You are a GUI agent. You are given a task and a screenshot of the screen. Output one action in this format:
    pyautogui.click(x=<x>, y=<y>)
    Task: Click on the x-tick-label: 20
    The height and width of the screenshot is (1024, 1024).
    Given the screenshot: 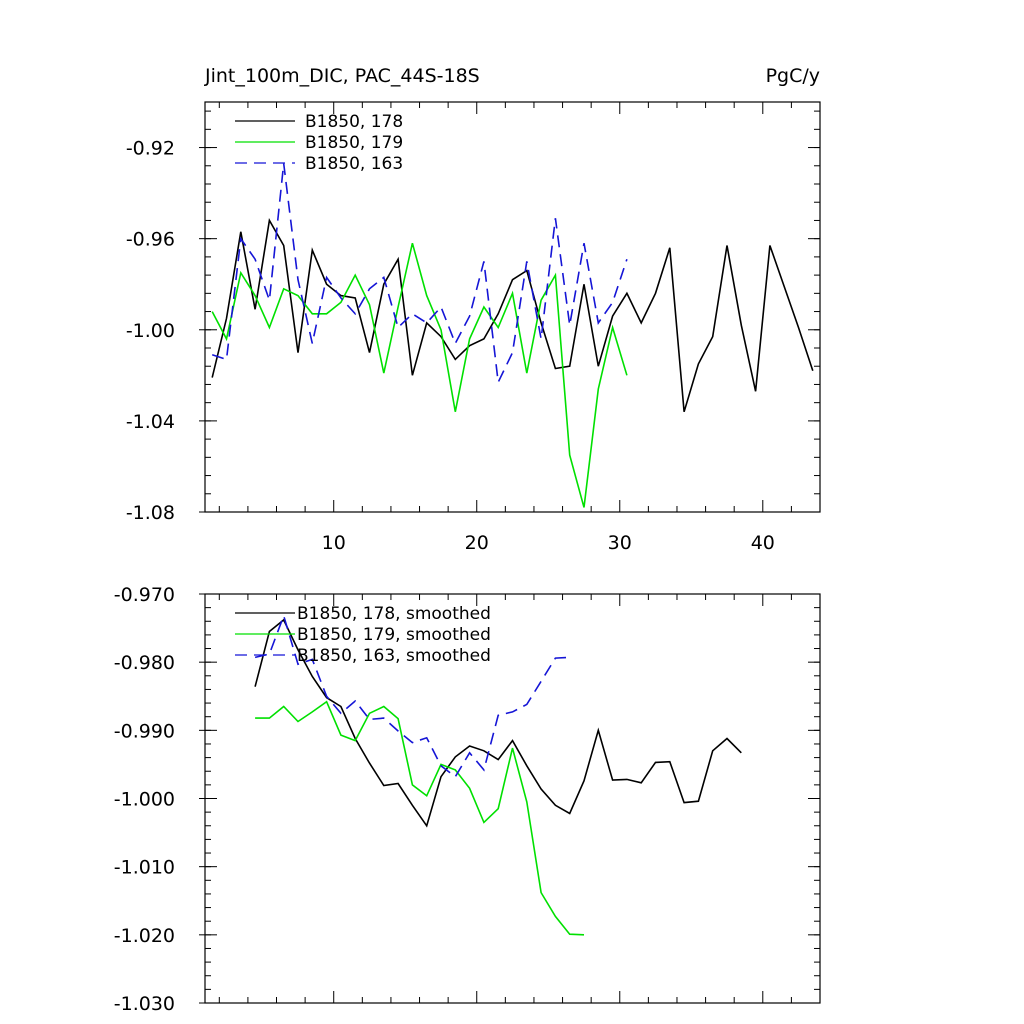 What is the action you would take?
    pyautogui.click(x=477, y=543)
    